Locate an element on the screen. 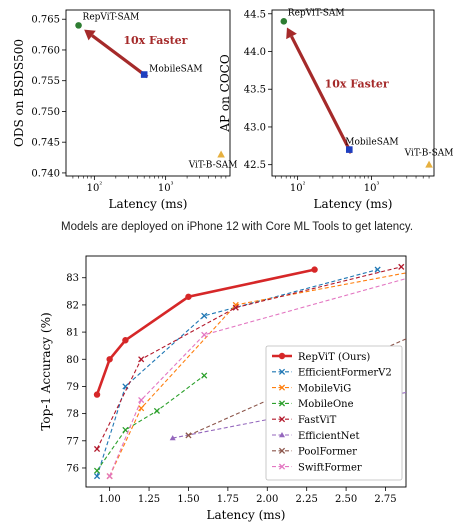 The image size is (474, 523). point-mobilevig-cross is located at coordinates (141, 408).